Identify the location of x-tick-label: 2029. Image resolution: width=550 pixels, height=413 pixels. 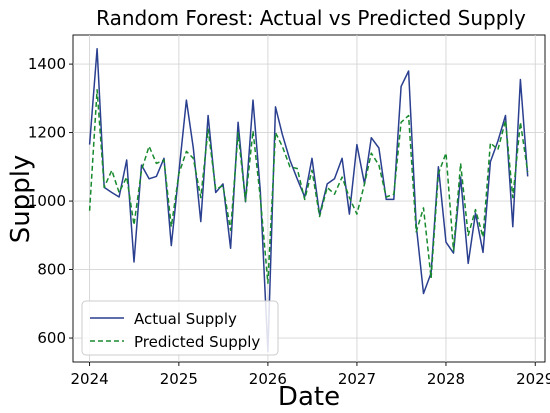
(533, 379).